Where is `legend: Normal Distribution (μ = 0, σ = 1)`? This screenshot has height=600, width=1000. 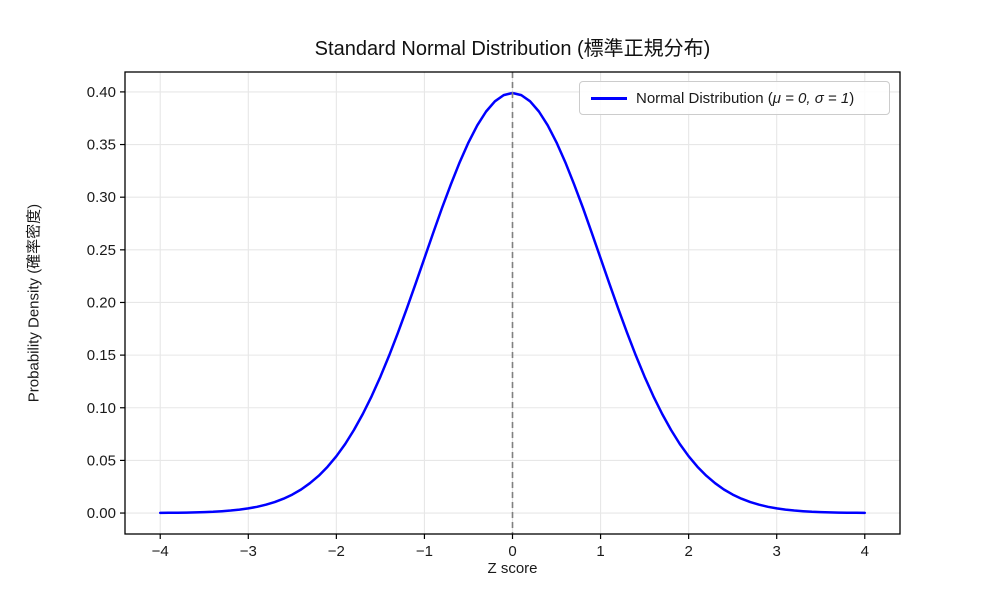 legend: Normal Distribution (μ = 0, σ = 1) is located at coordinates (734, 98).